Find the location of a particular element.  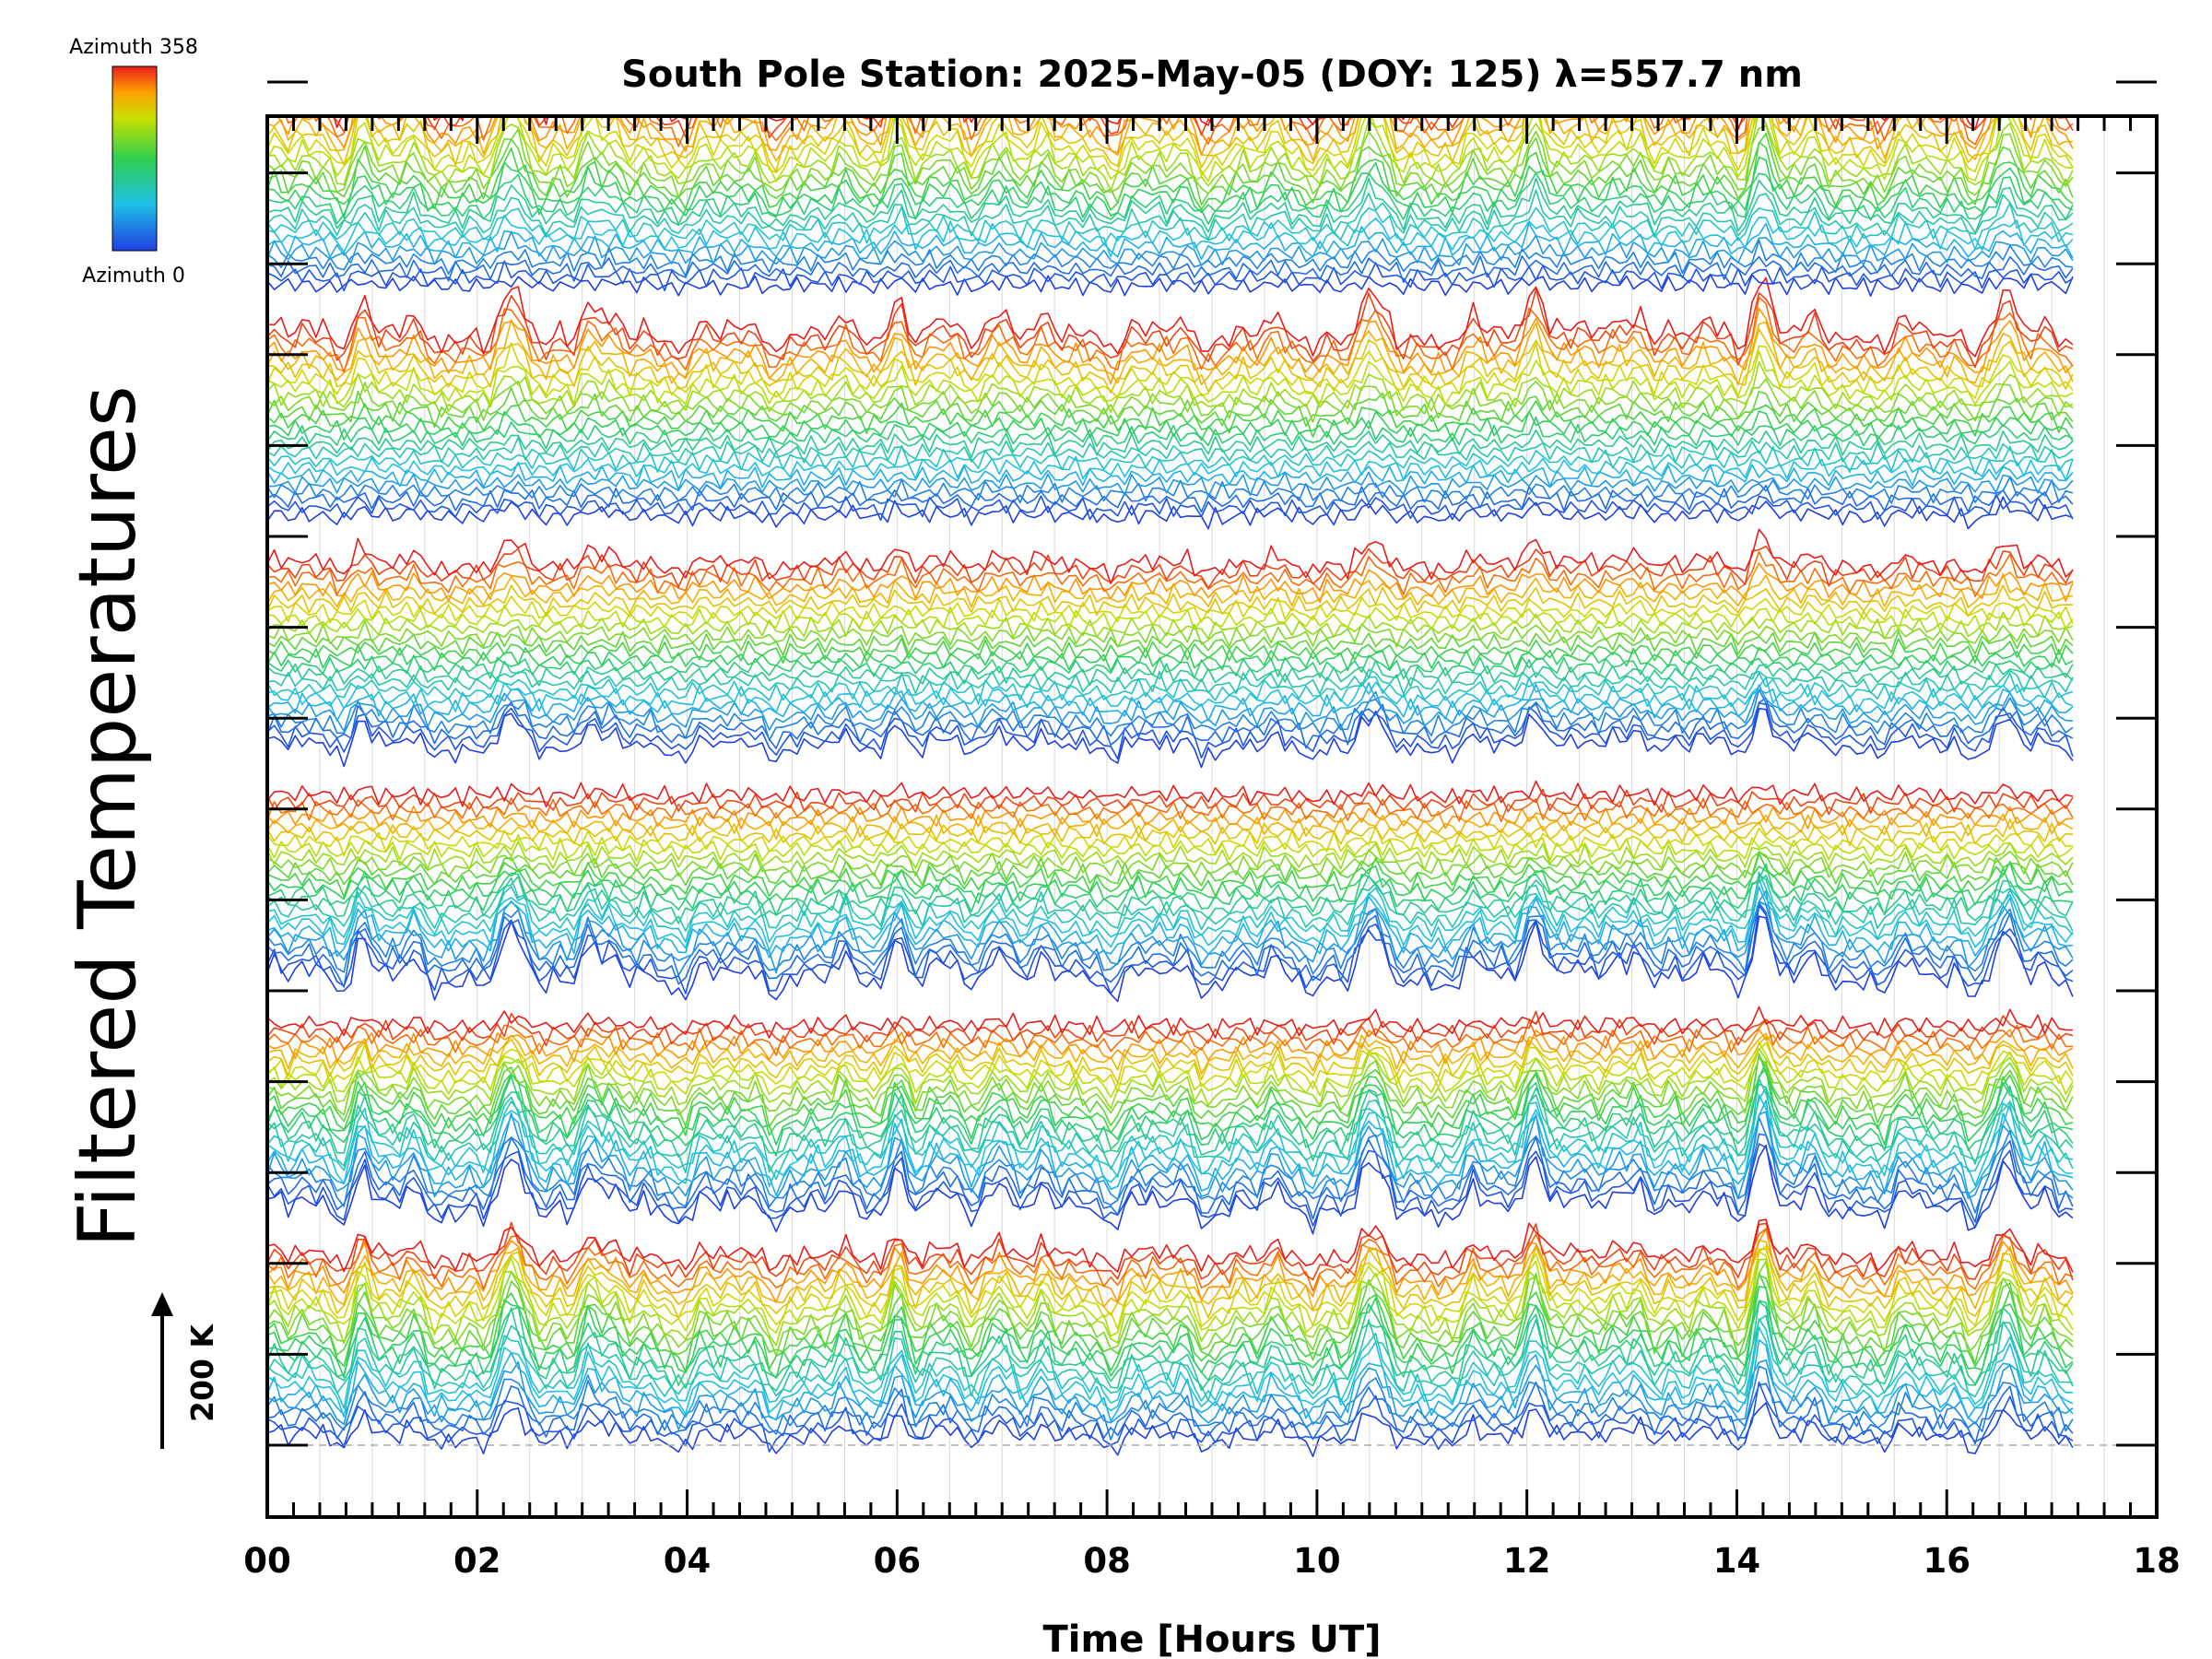

colorbar-top-label: Azimuth 358 is located at coordinates (133, 47).